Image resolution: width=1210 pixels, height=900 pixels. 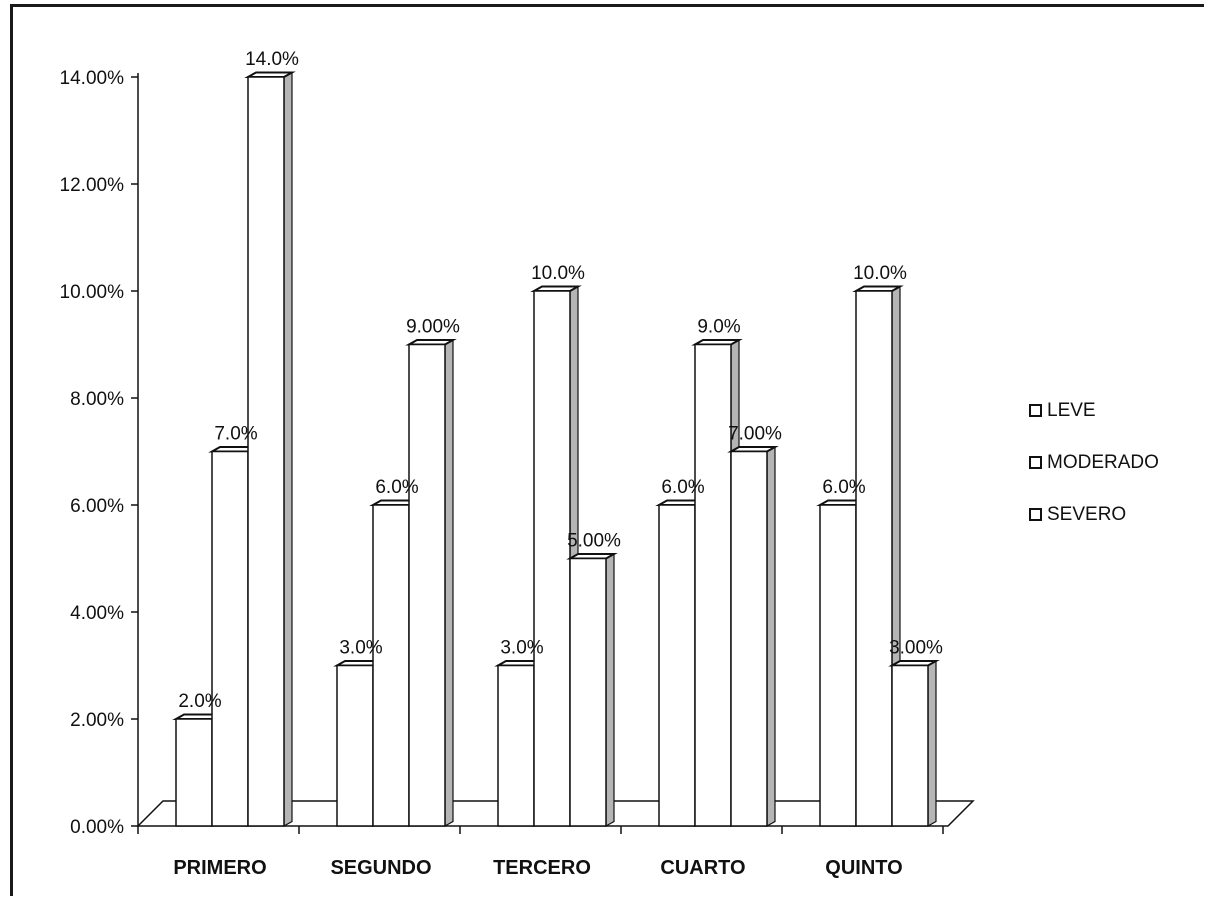 What do you see at coordinates (235, 434) in the screenshot?
I see `data-label: 7.0%` at bounding box center [235, 434].